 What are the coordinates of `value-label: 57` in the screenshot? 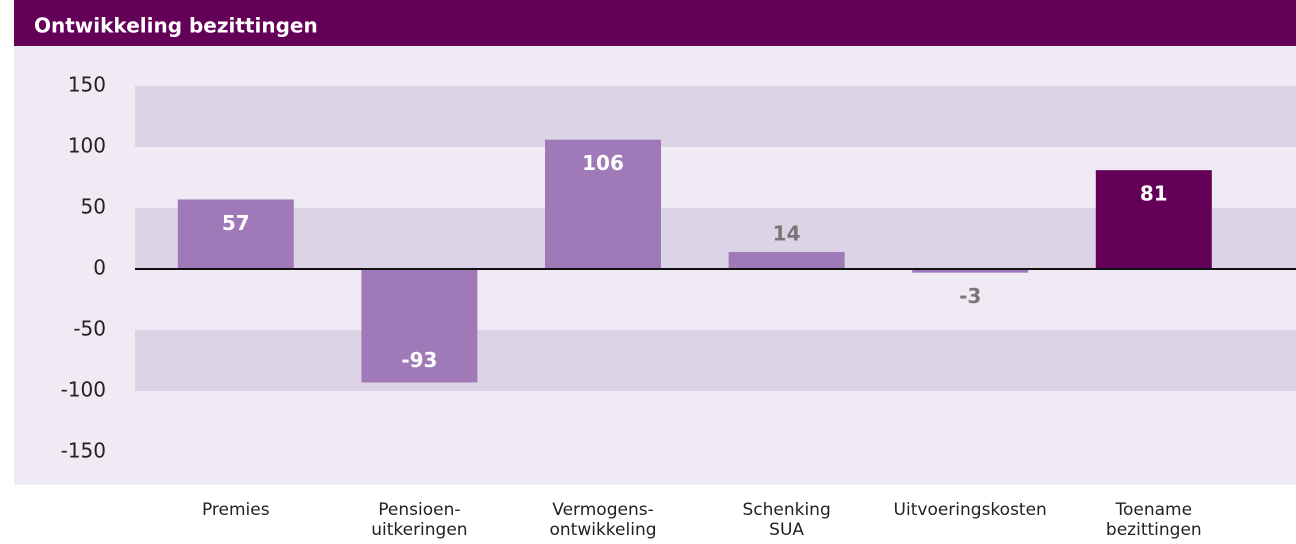 It's located at (236, 223).